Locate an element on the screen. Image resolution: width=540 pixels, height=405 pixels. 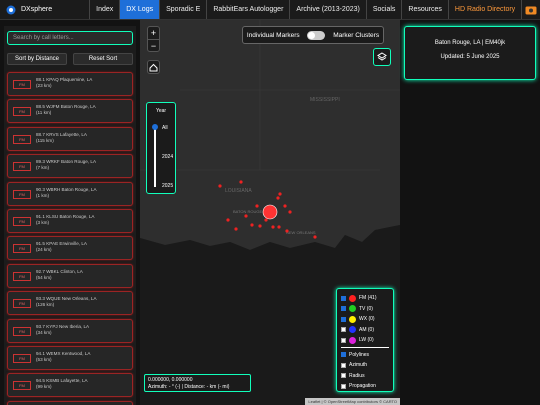
station-distance: (3 km) is located at coordinates (43, 222).